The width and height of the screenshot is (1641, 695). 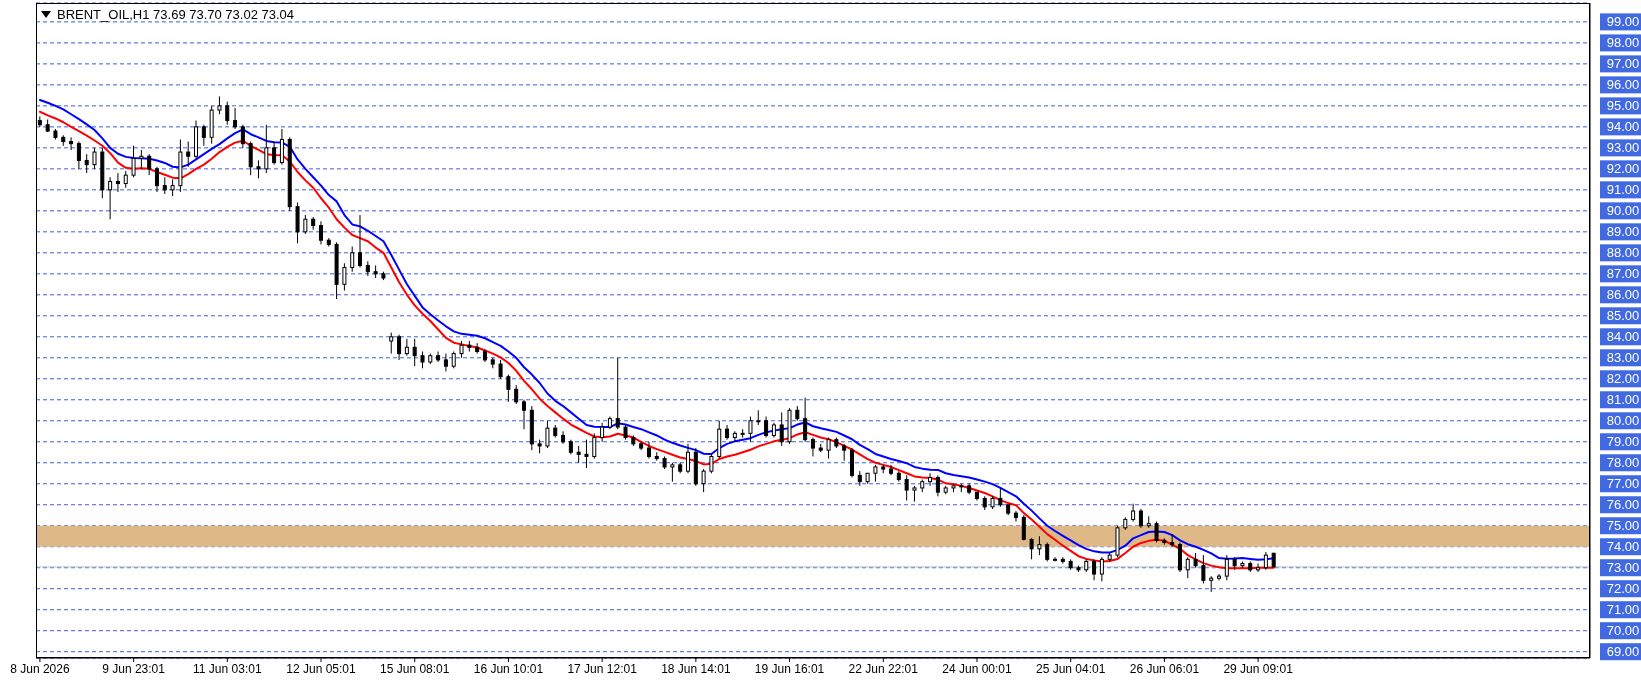 What do you see at coordinates (1623, 526) in the screenshot?
I see `y-tick-label: 75.00` at bounding box center [1623, 526].